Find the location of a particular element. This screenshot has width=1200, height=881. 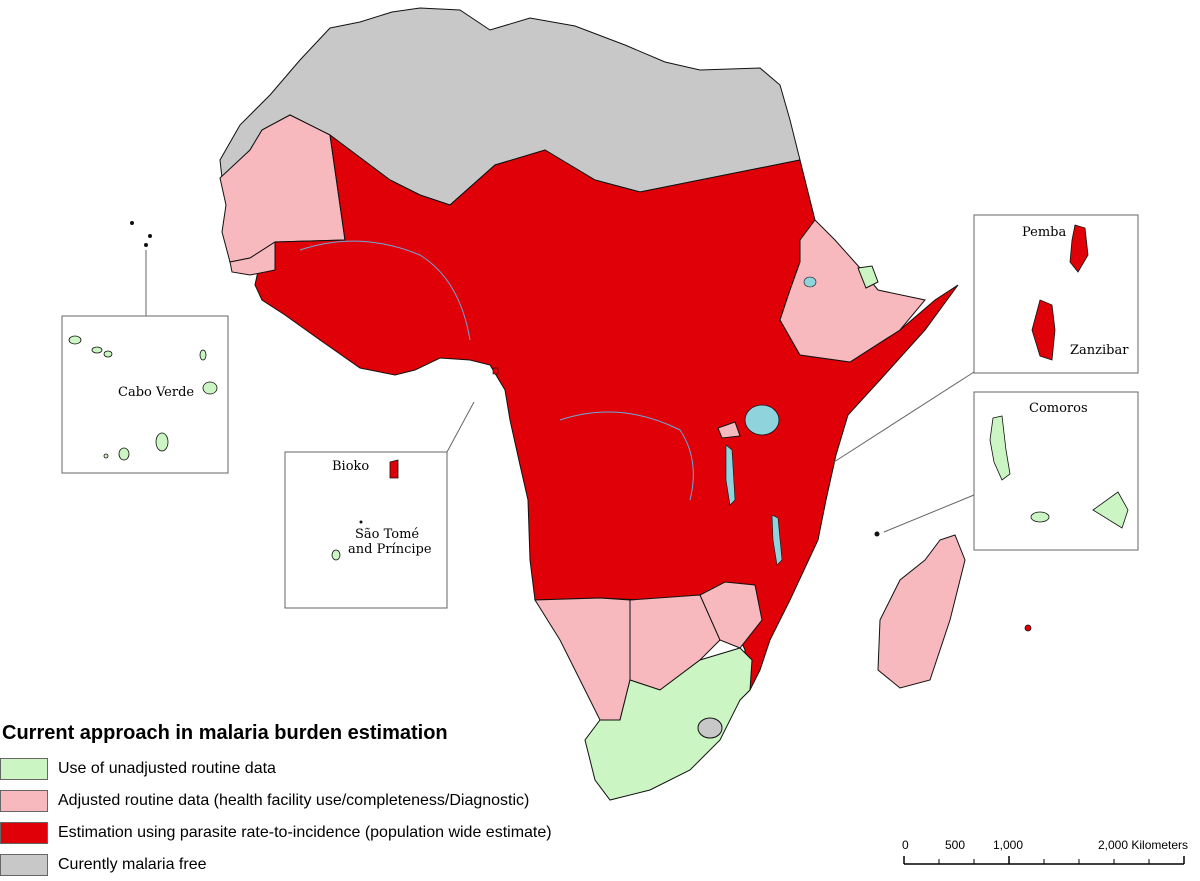

scale-tick-2000: 2,000 Kilometers is located at coordinates (1143, 845).